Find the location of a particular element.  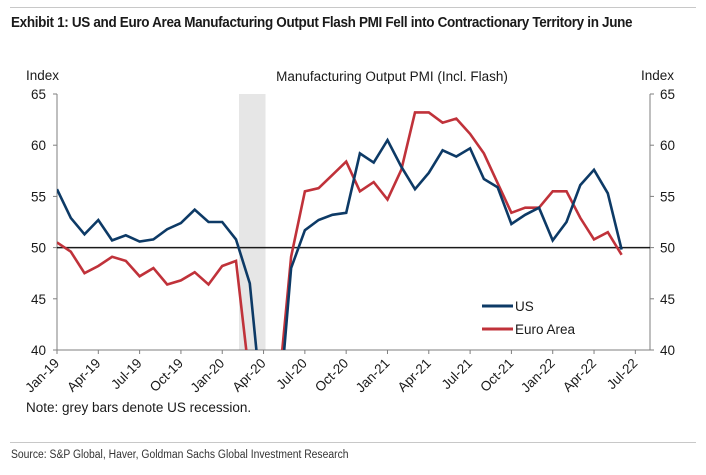

x-tick-label: Apr-22 is located at coordinates (579, 375).